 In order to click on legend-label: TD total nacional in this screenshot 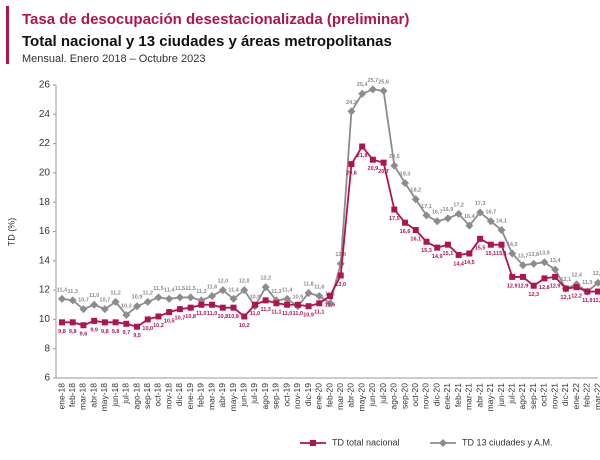, I will do `click(366, 442)`.